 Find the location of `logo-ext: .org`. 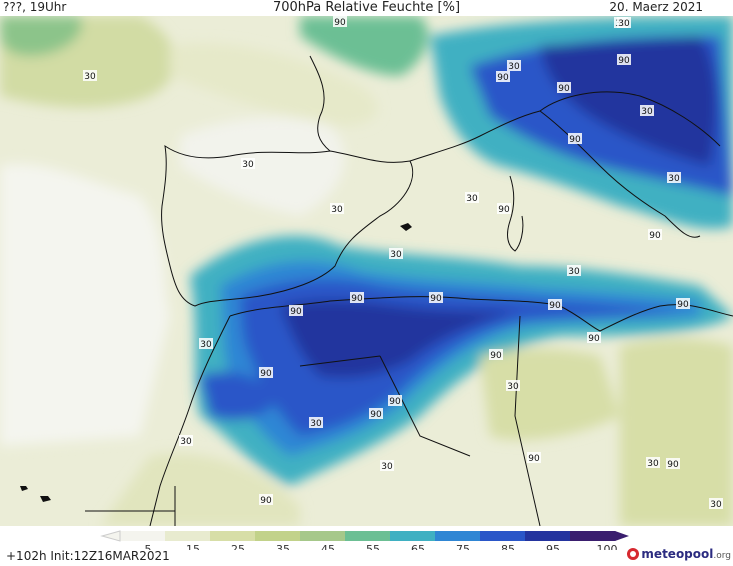

logo-ext: .org is located at coordinates (722, 556).